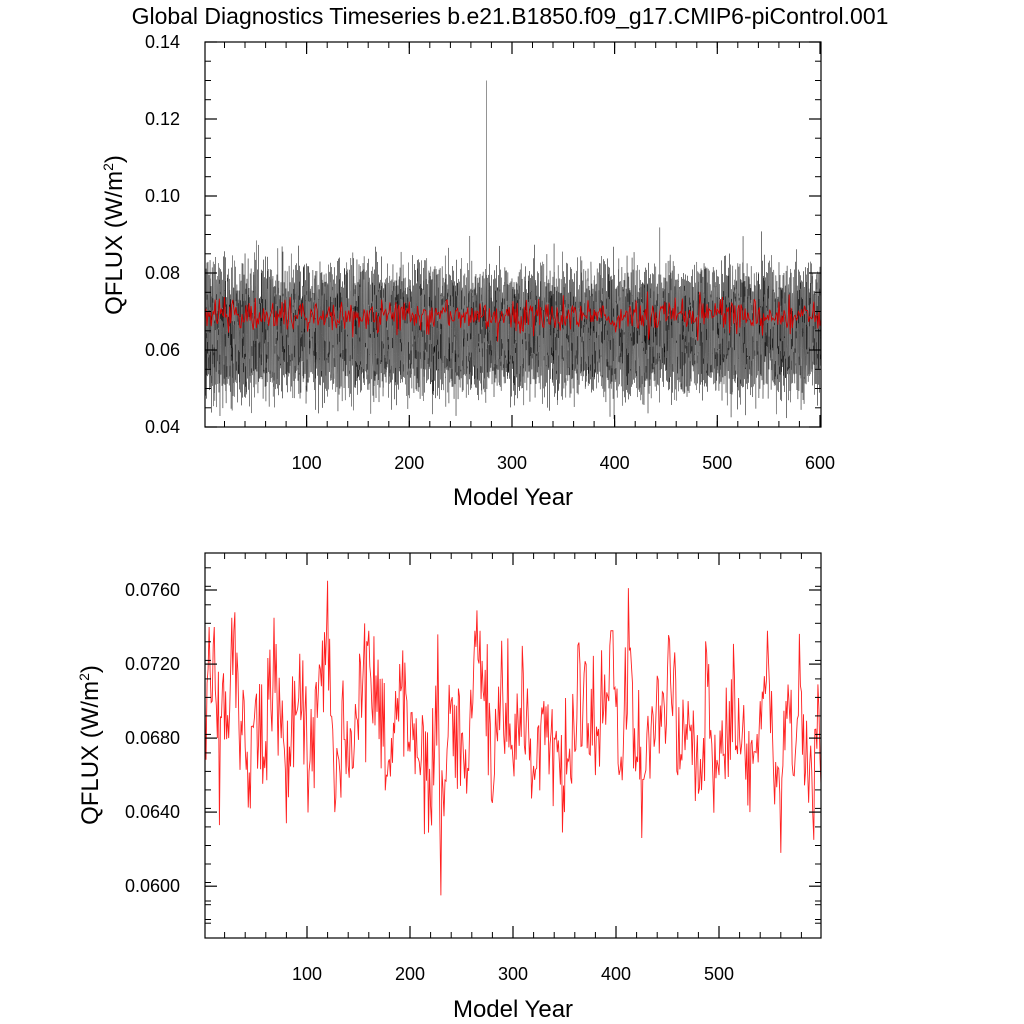 This screenshot has height=1024, width=1024. I want to click on top-y-axis-title-superscript: 2, so click(108, 167).